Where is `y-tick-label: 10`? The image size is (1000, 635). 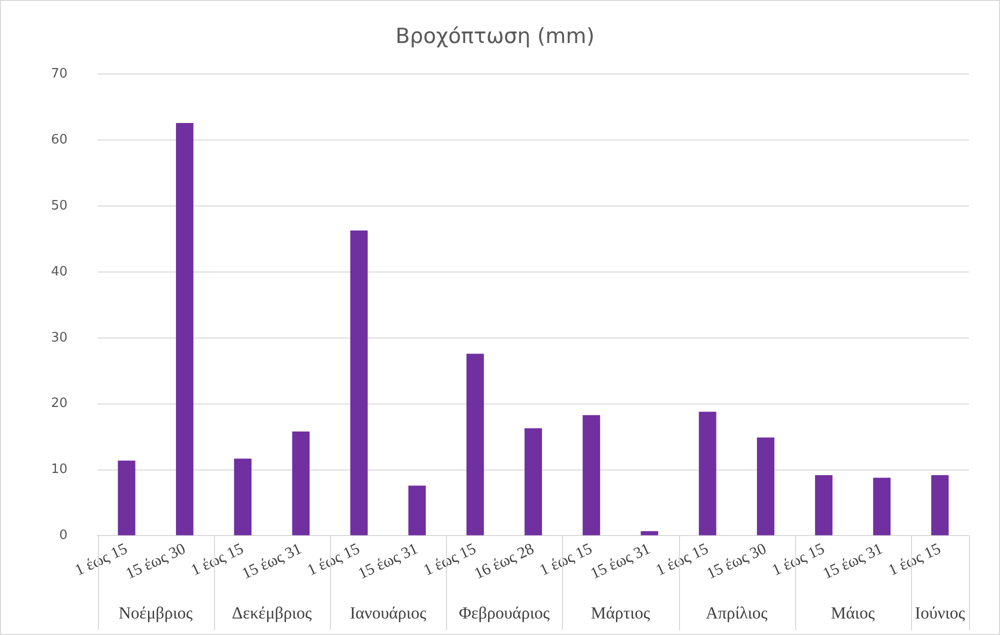 y-tick-label: 10 is located at coordinates (59, 470).